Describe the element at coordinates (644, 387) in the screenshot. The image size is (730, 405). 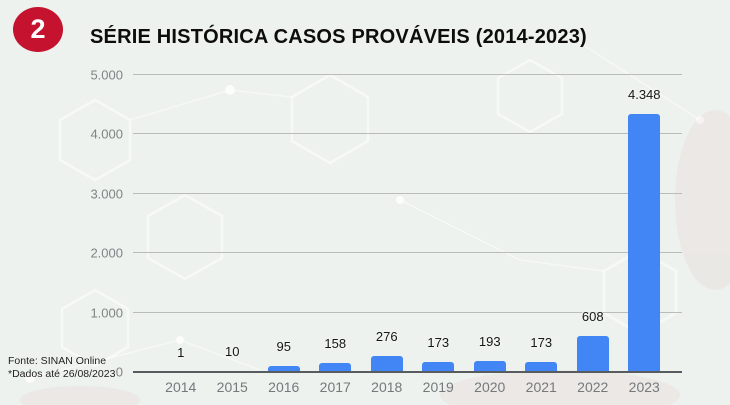
I see `x-tick-label-2023: 2023` at that location.